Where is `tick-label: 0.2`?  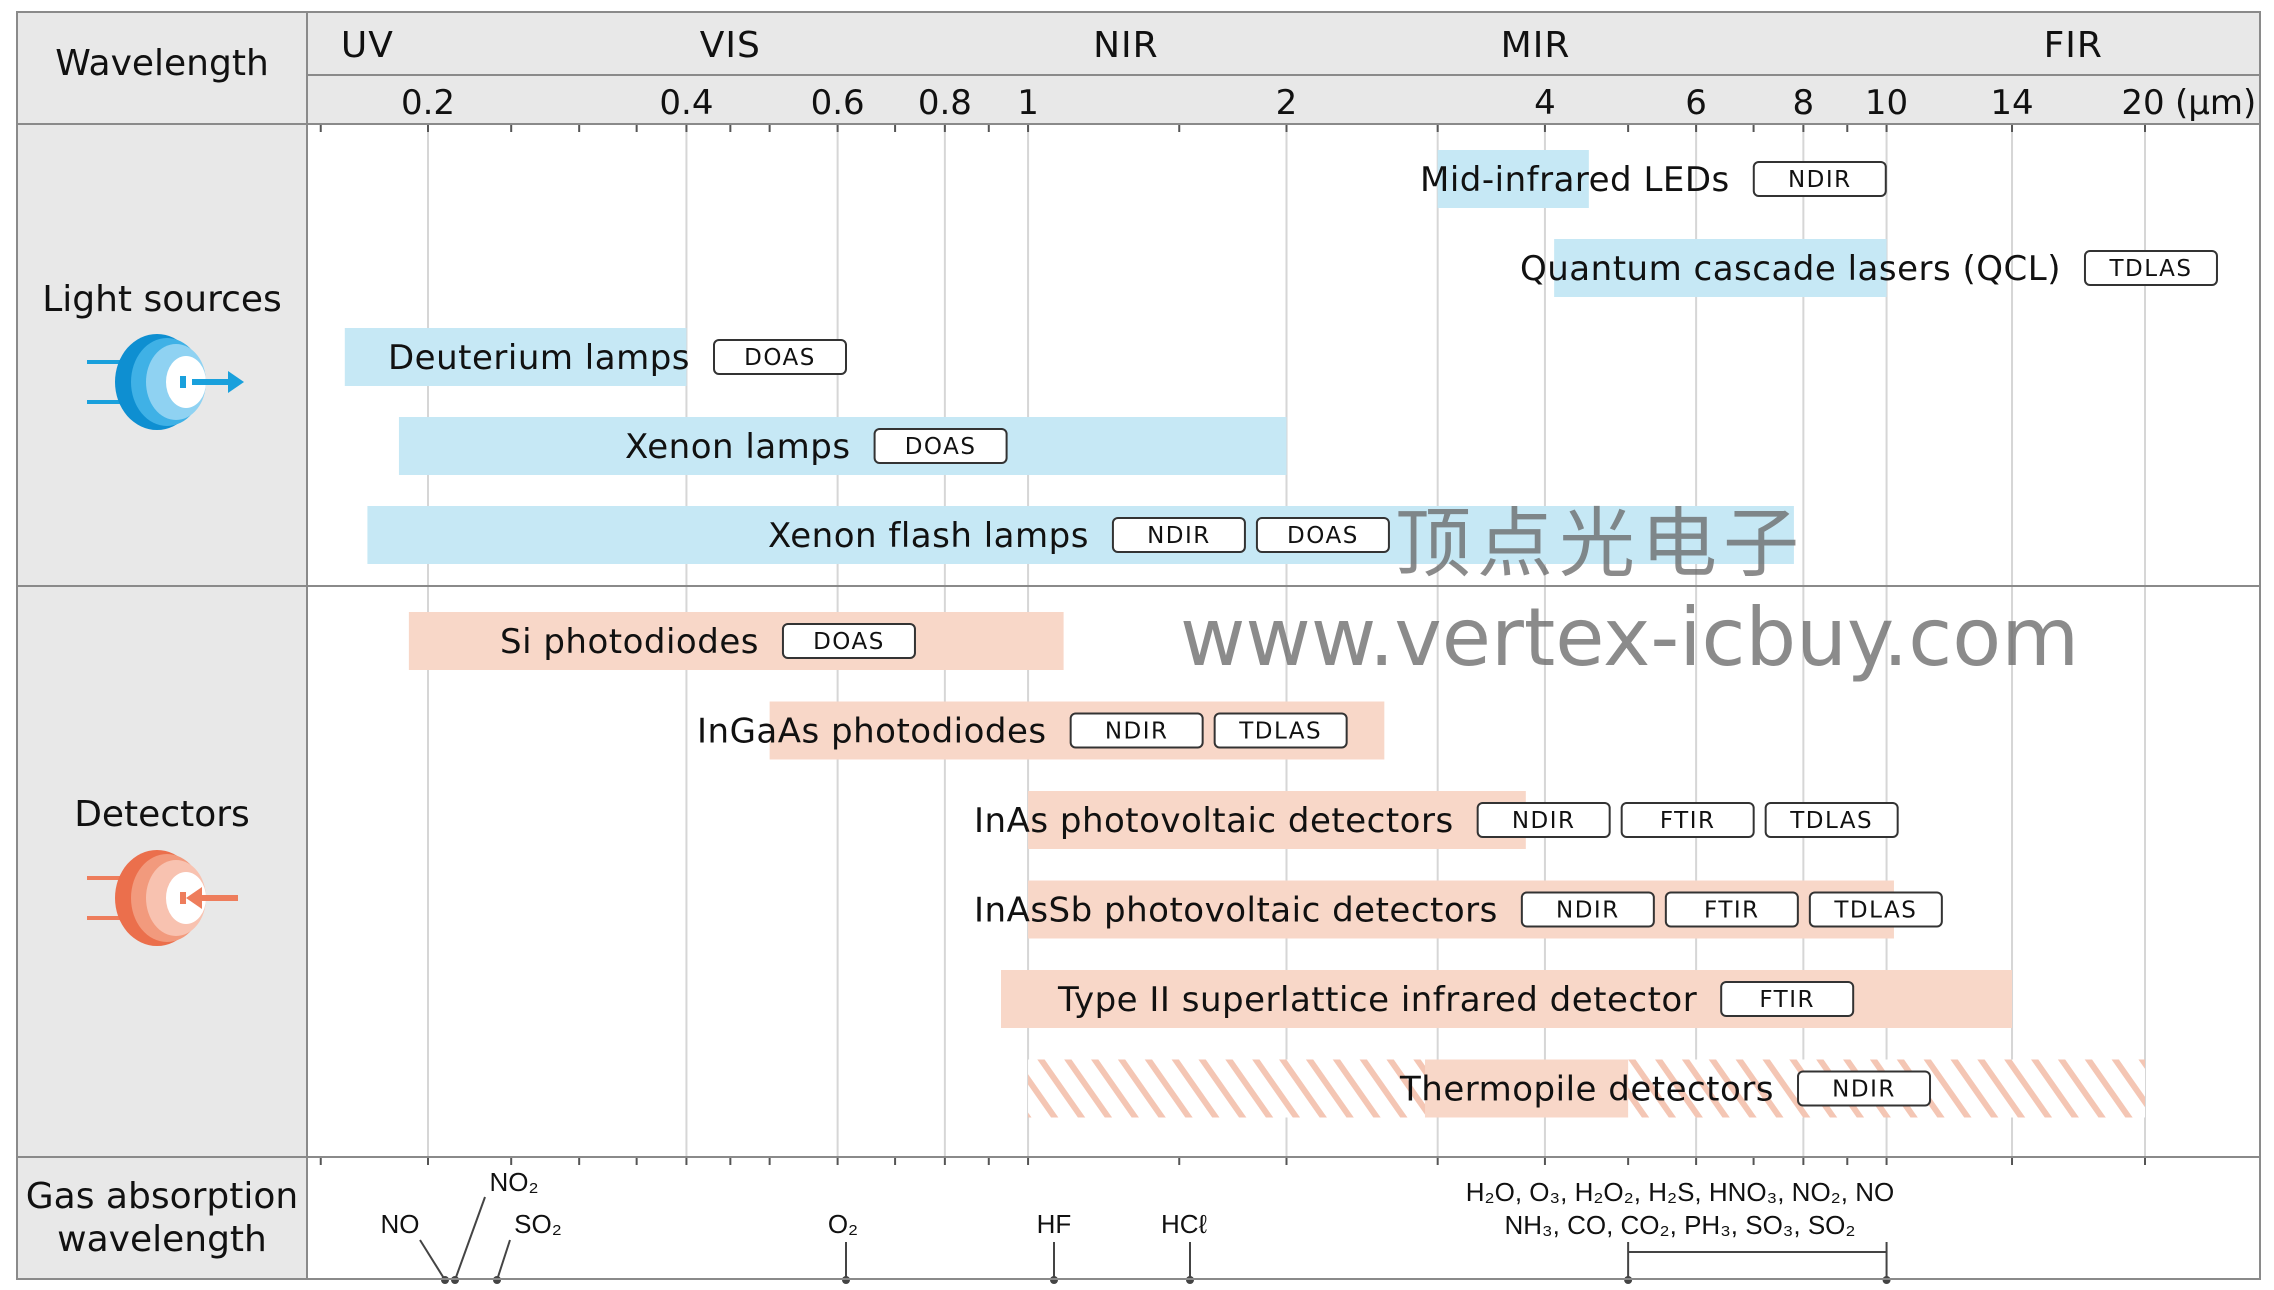 tick-label: 0.2 is located at coordinates (428, 103).